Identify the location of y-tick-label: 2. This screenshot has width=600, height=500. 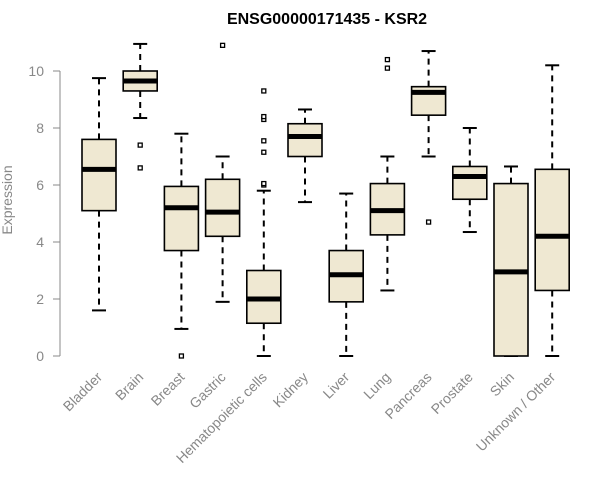
(40, 299).